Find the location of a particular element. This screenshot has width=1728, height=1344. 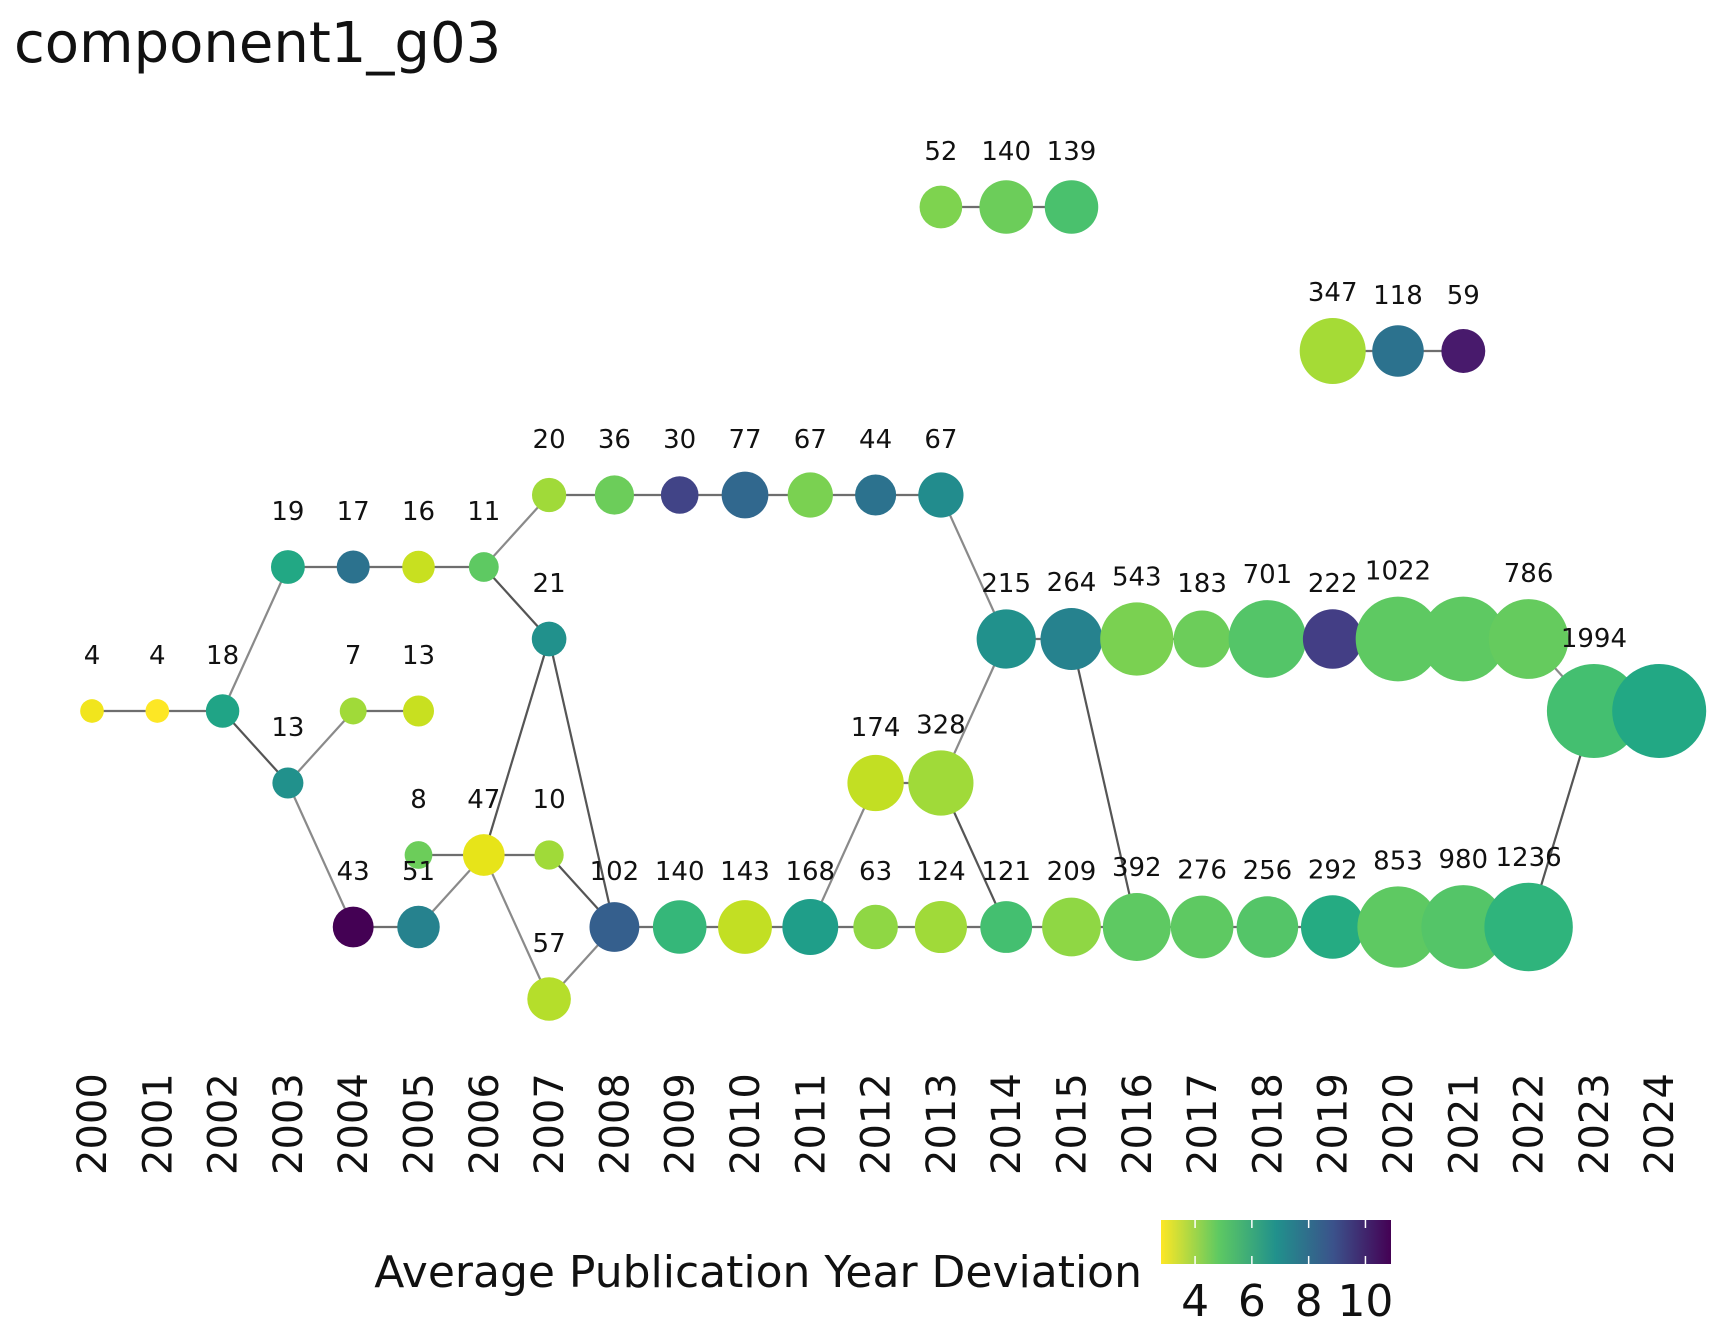

node-n2004f is located at coordinates (353, 711).